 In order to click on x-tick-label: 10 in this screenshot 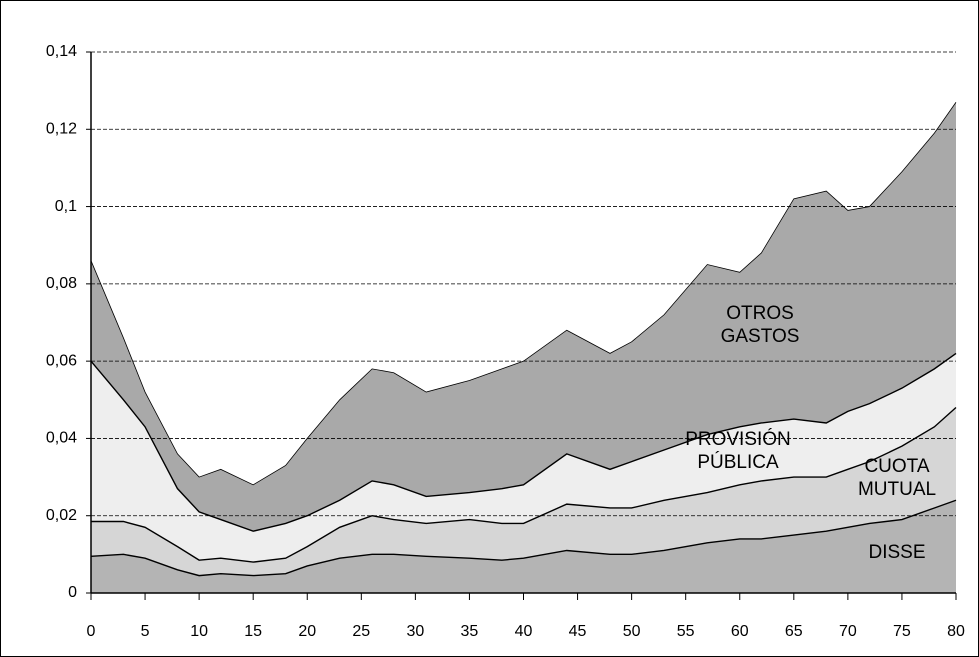, I will do `click(199, 631)`.